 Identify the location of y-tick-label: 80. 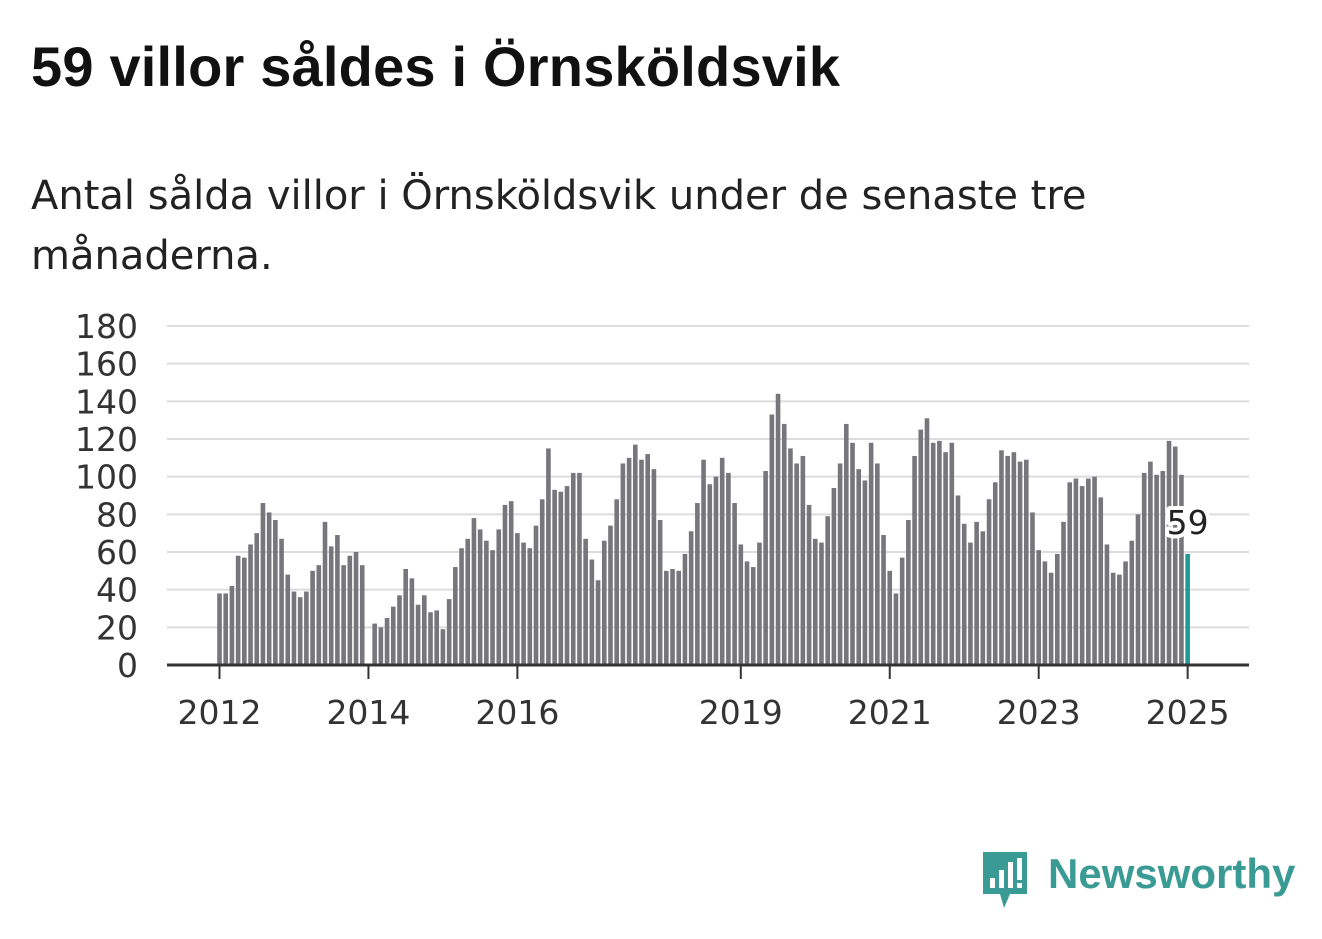
(117, 514).